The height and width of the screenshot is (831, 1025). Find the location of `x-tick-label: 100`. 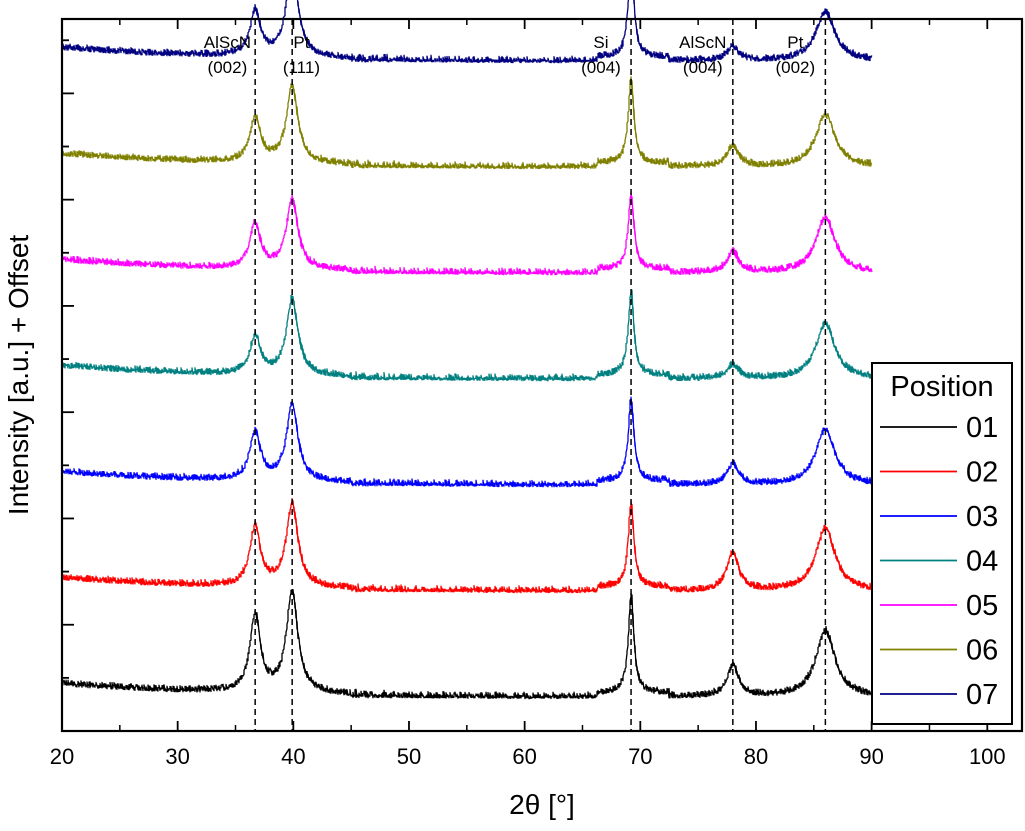

x-tick-label: 100 is located at coordinates (987, 756).